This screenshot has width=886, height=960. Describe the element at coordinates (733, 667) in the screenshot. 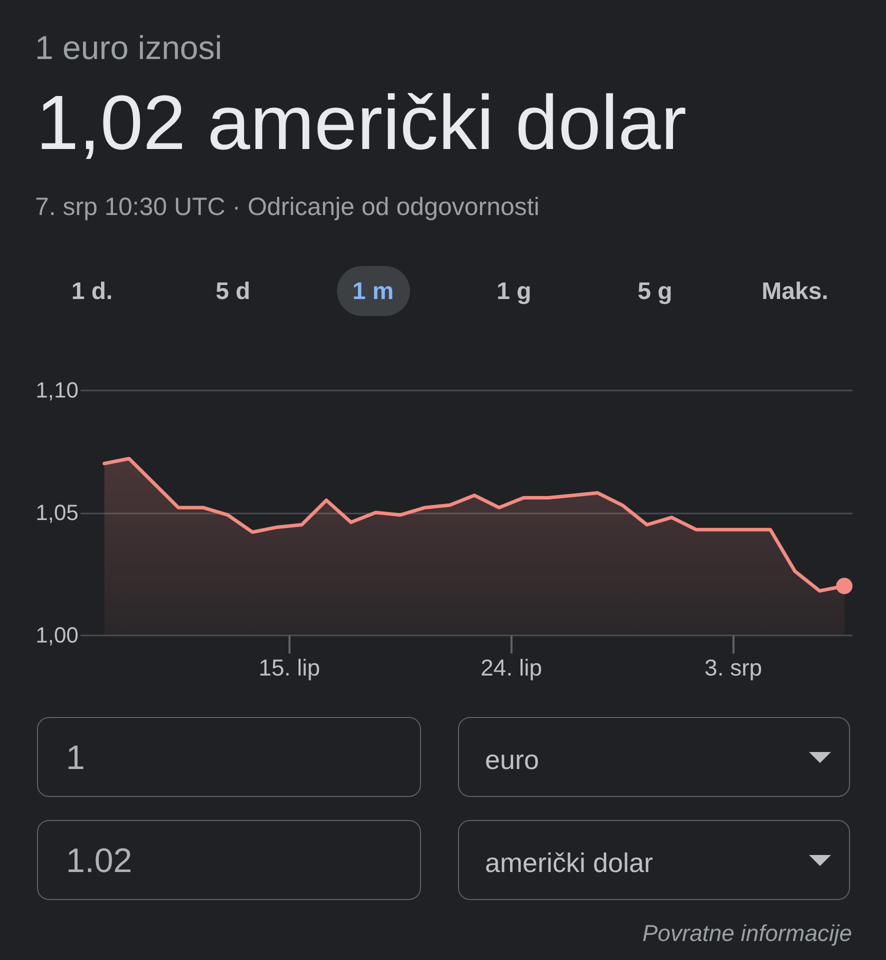

I see `x-tick-label: 3. srp` at that location.